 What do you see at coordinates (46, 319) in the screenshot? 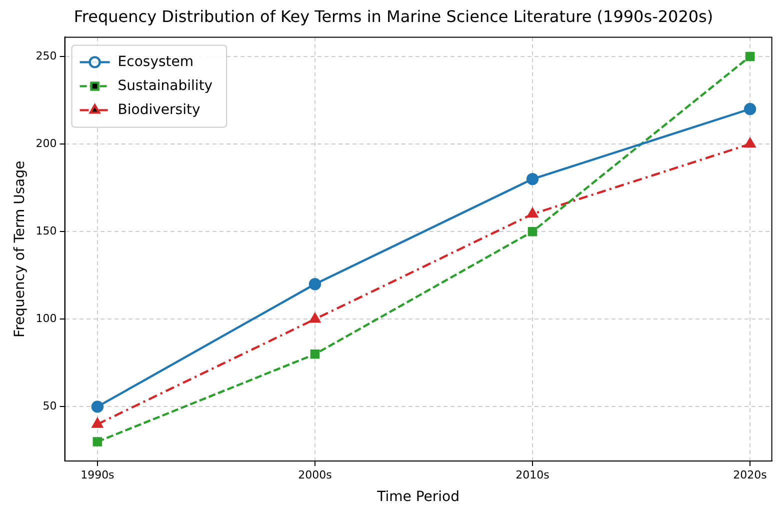
I see `y-tick-label: 100` at bounding box center [46, 319].